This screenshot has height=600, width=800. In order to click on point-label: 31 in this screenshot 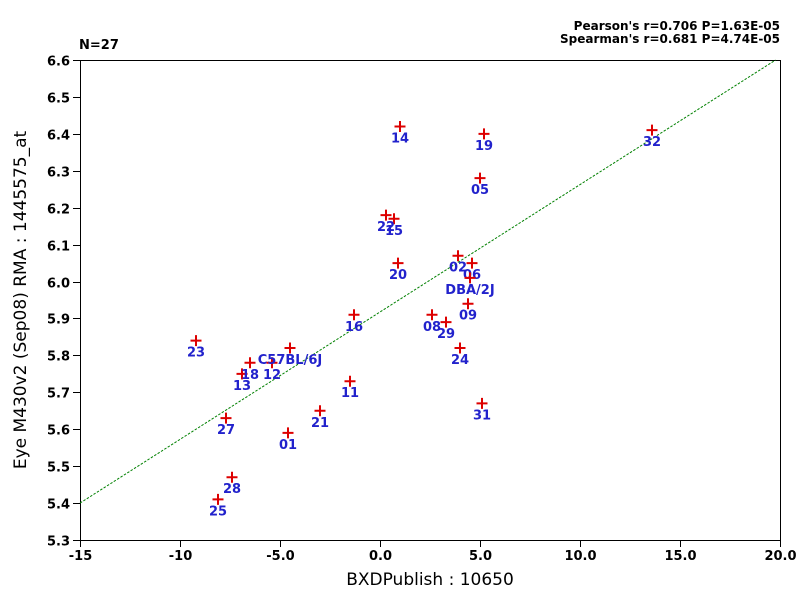, I will do `click(482, 415)`.